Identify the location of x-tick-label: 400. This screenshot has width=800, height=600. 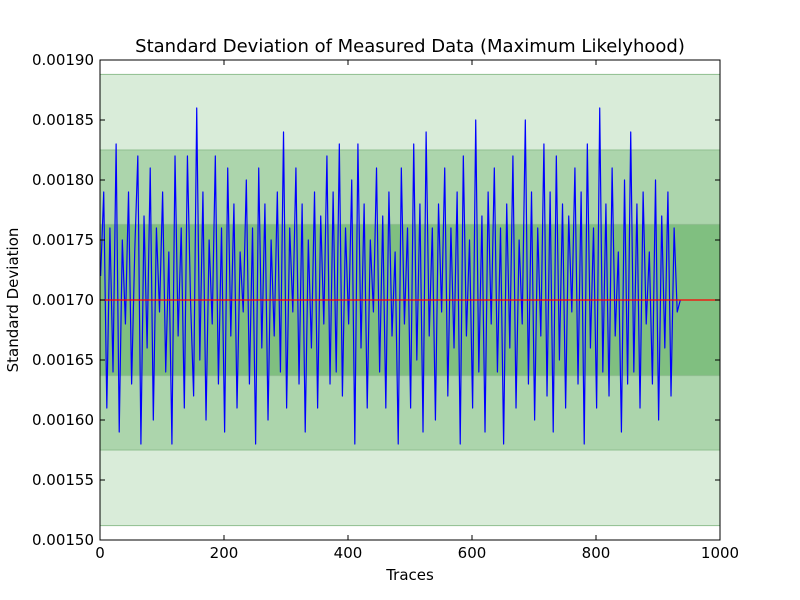
(348, 553).